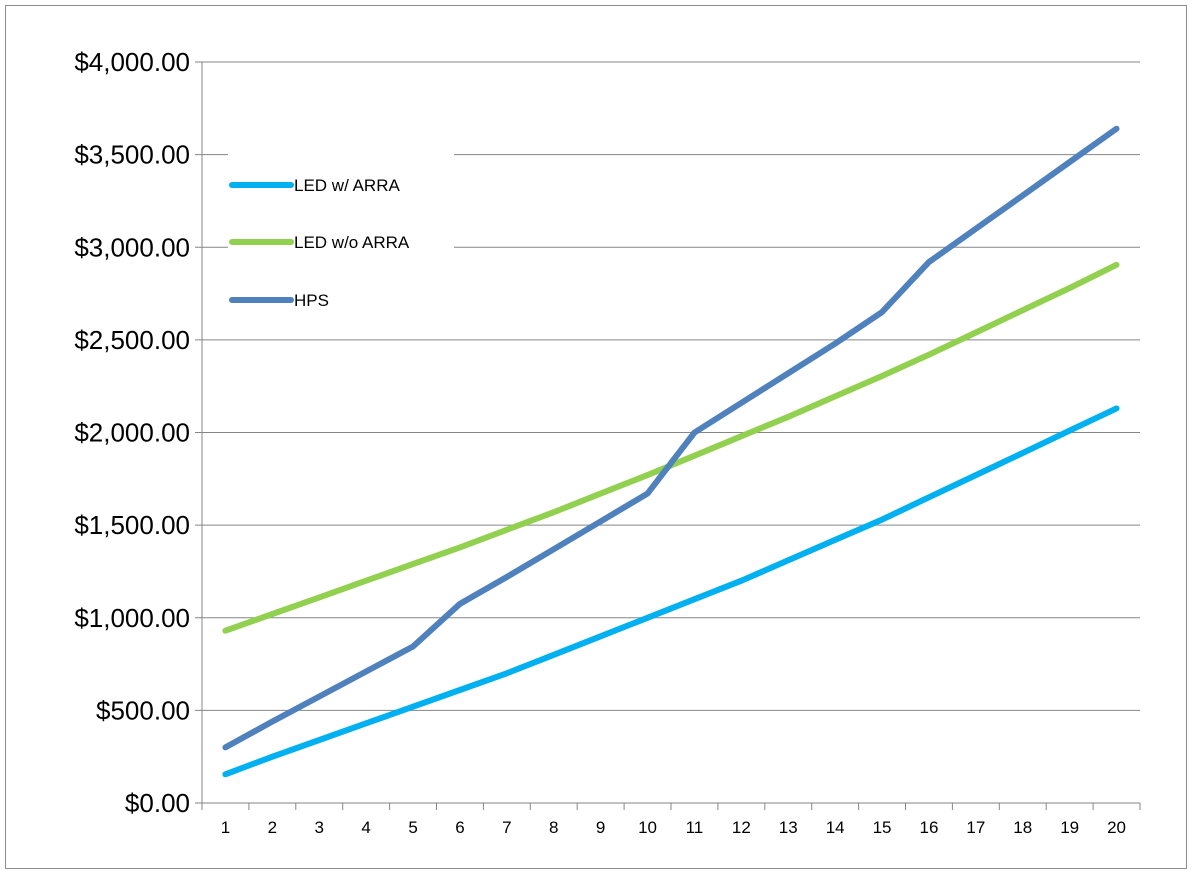 The height and width of the screenshot is (875, 1194). I want to click on legend-label: LED w/ ARRA, so click(347, 185).